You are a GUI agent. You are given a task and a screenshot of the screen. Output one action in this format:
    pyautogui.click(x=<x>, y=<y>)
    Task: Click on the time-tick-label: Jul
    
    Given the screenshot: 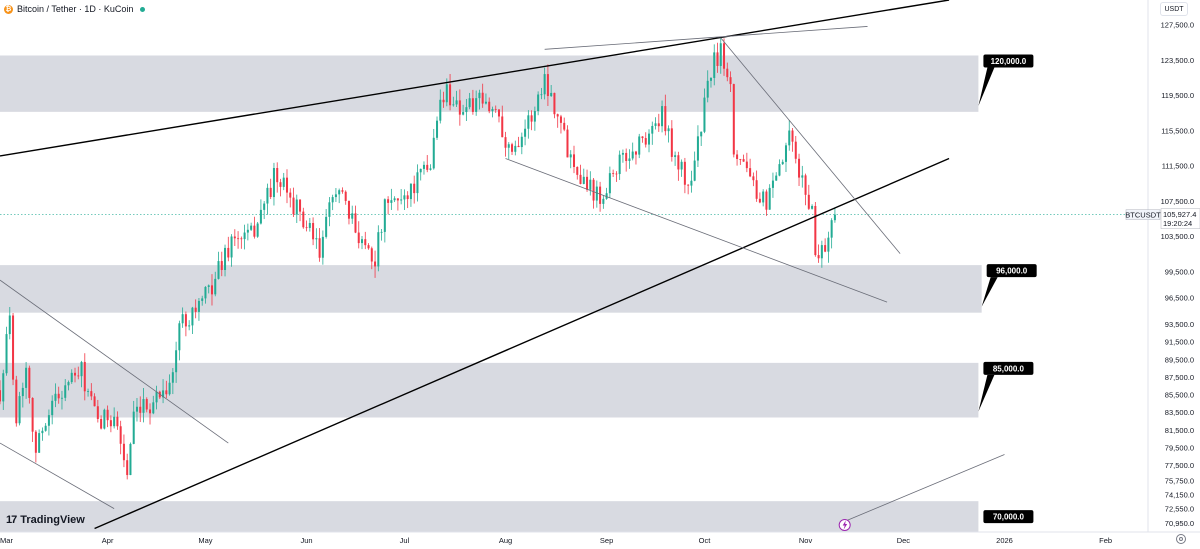 What is the action you would take?
    pyautogui.click(x=405, y=540)
    